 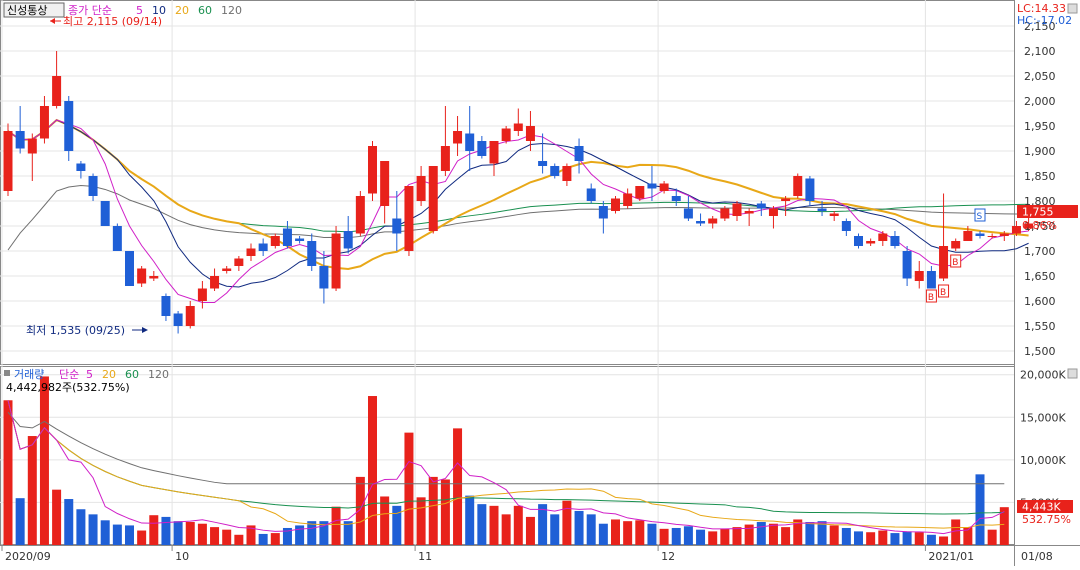 What do you see at coordinates (1045, 506) in the screenshot?
I see `current-volume-tag` at bounding box center [1045, 506].